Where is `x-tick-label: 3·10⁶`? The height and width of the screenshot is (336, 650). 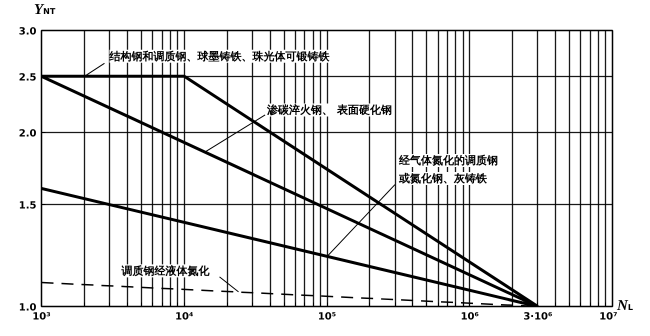 x-tick-label: 3·10⁶ is located at coordinates (537, 317).